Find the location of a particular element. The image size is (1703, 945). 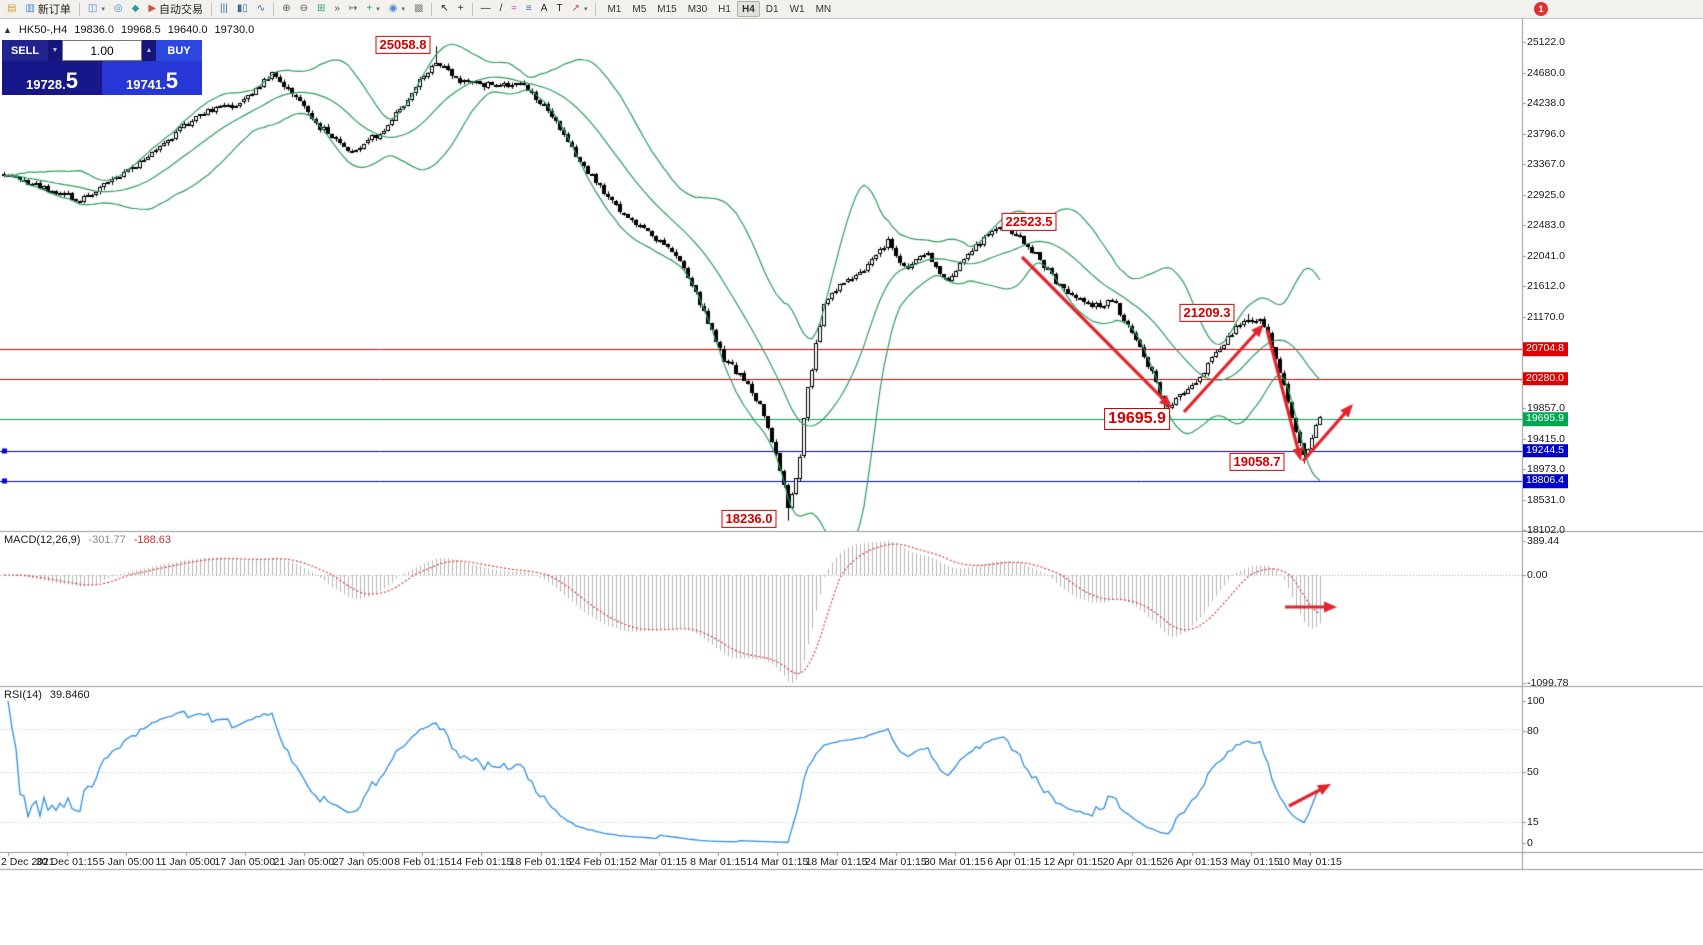

channels-button: ≡ is located at coordinates (529, 9).